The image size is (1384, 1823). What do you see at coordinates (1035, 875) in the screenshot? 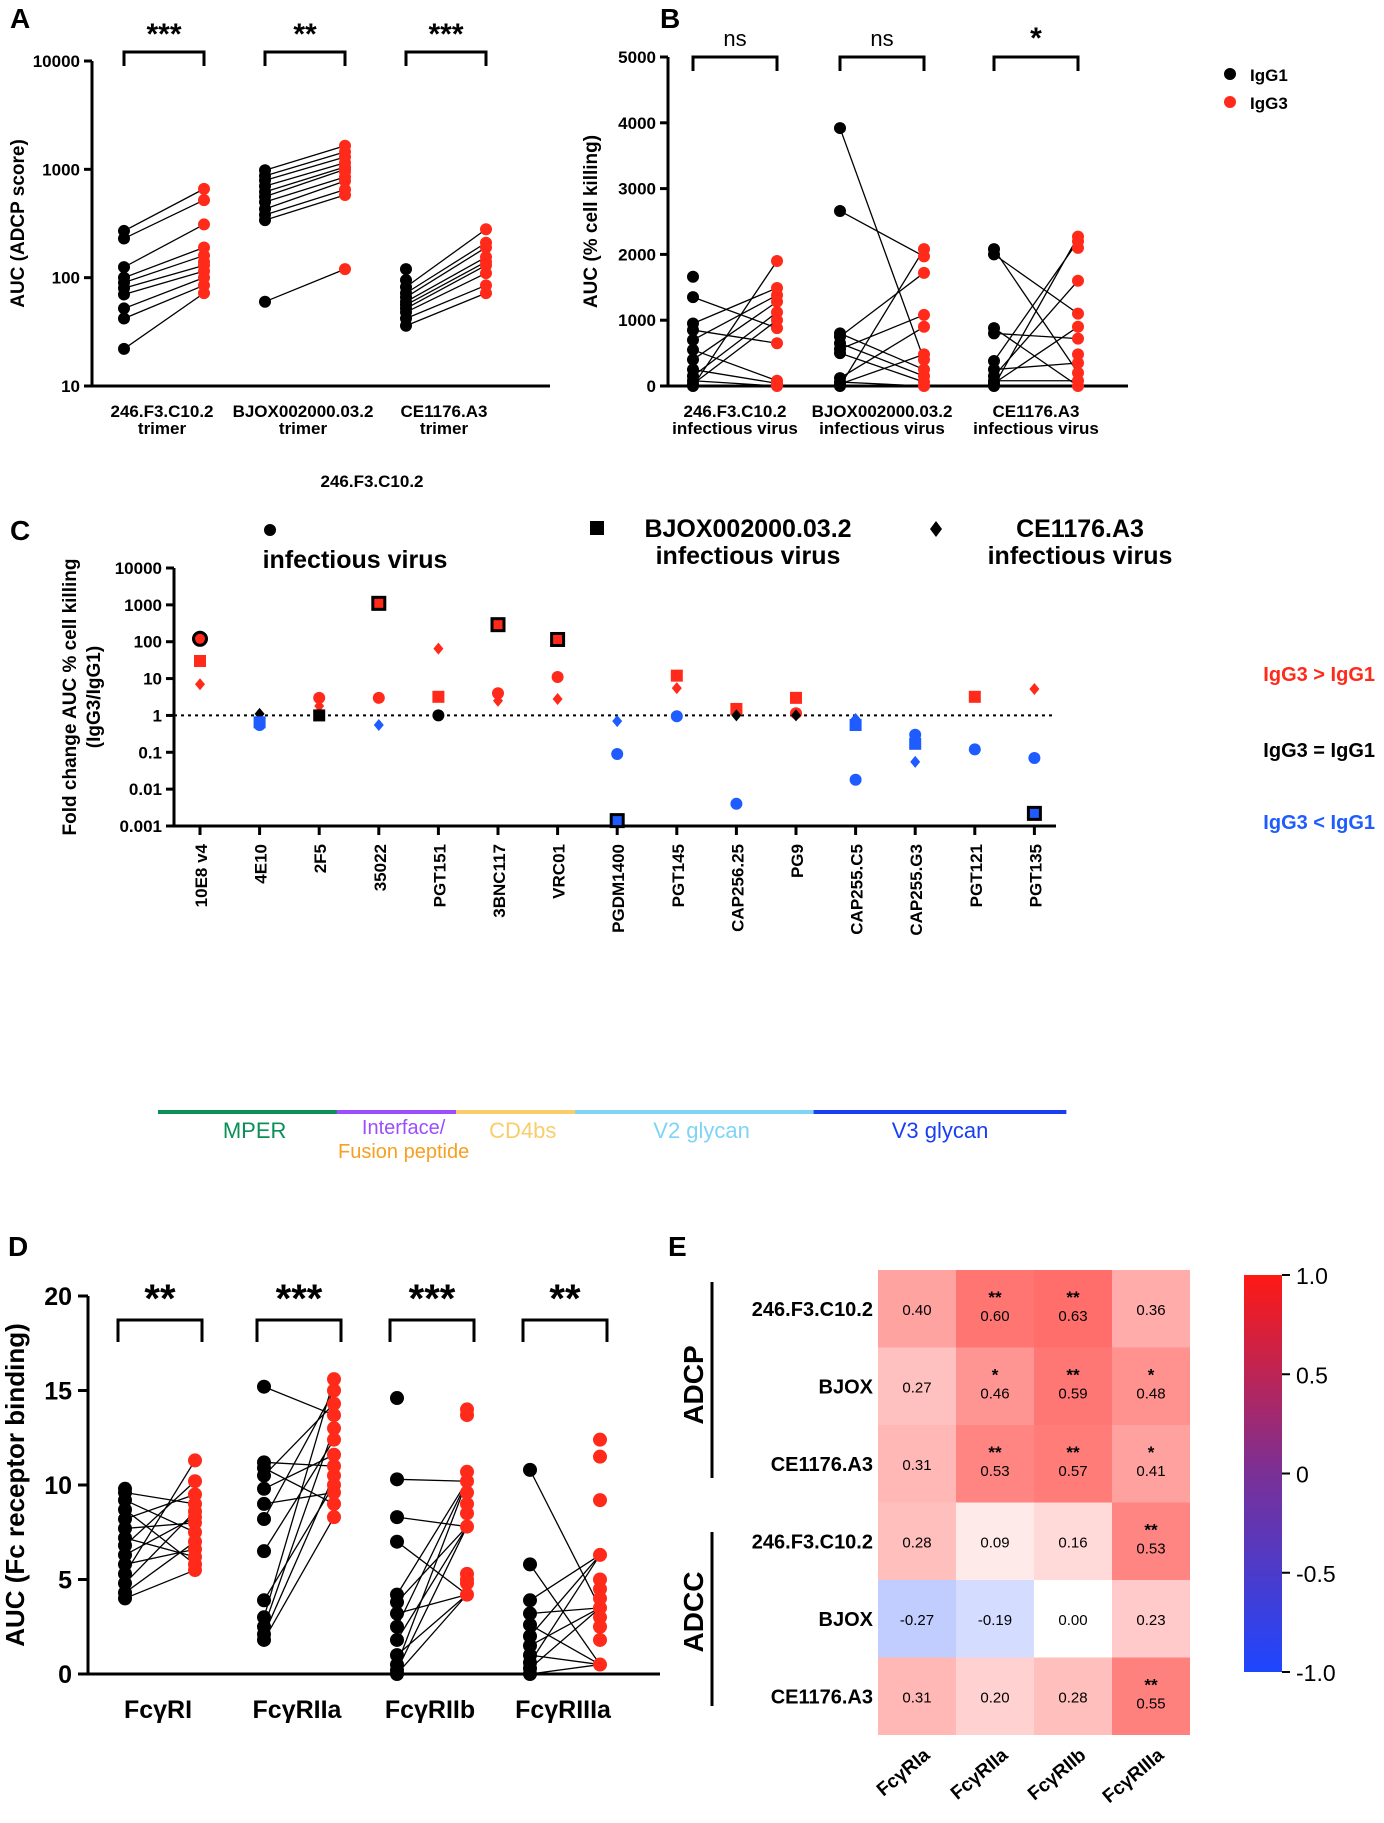
I see `panel-c-category-label: PGT135` at bounding box center [1035, 875].